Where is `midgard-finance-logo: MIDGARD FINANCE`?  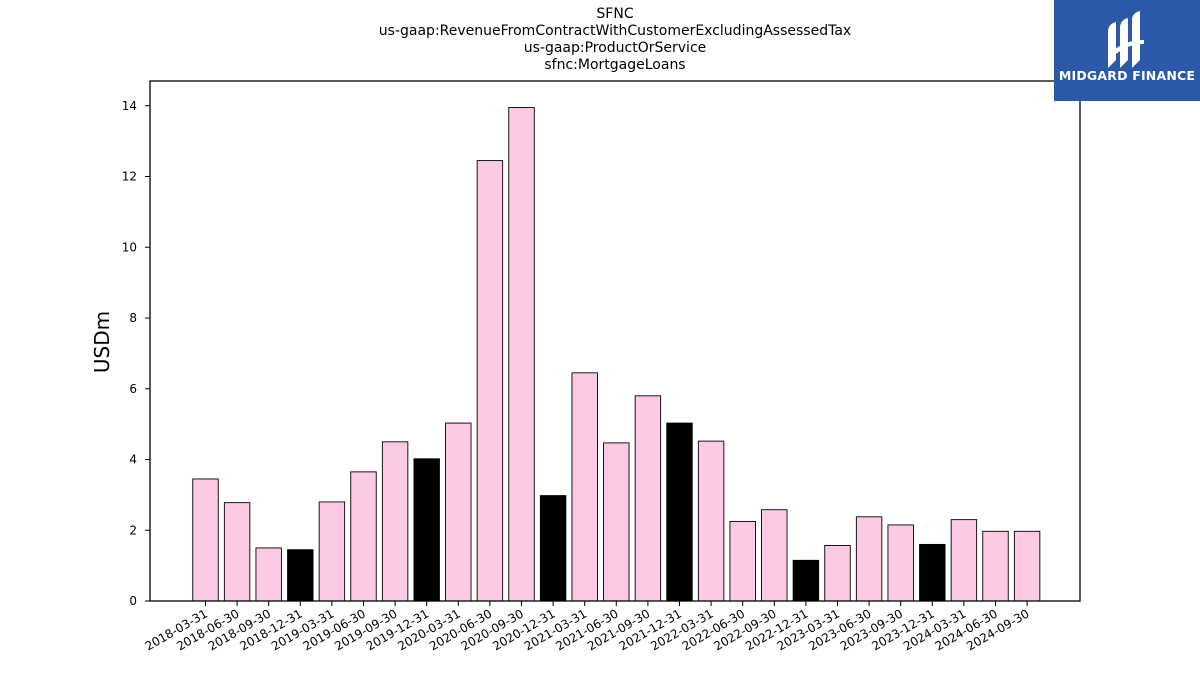
midgard-finance-logo: MIDGARD FINANCE is located at coordinates (1127, 50).